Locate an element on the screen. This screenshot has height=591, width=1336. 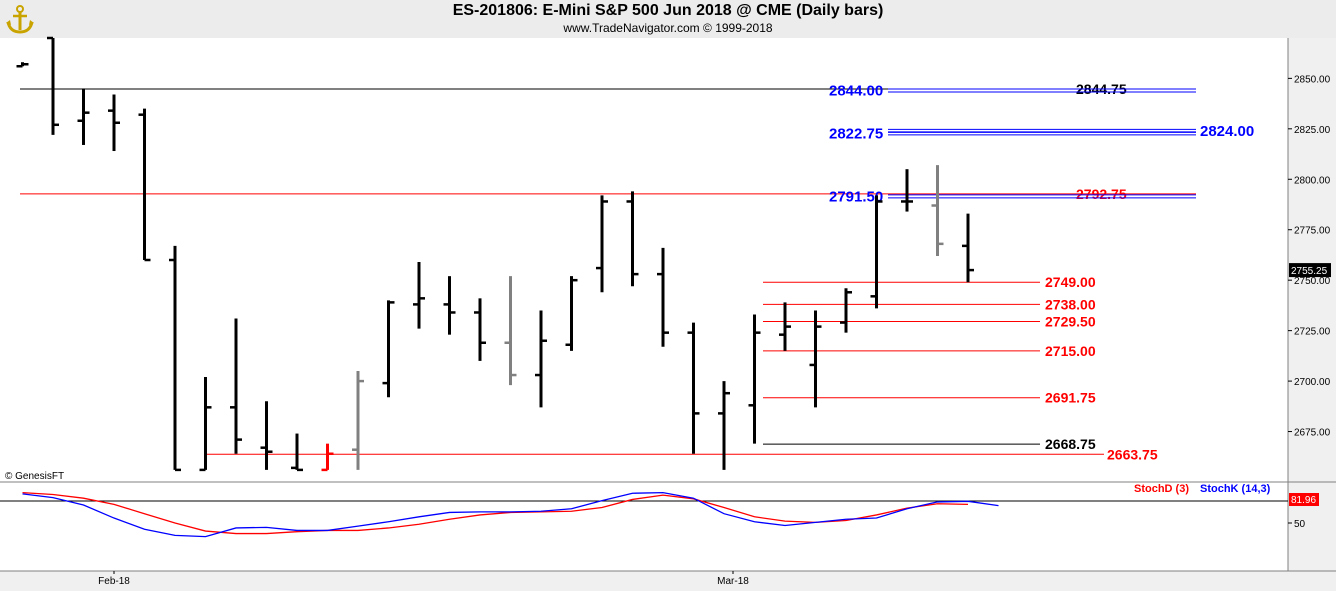
level-label: 2691.75 is located at coordinates (1070, 398).